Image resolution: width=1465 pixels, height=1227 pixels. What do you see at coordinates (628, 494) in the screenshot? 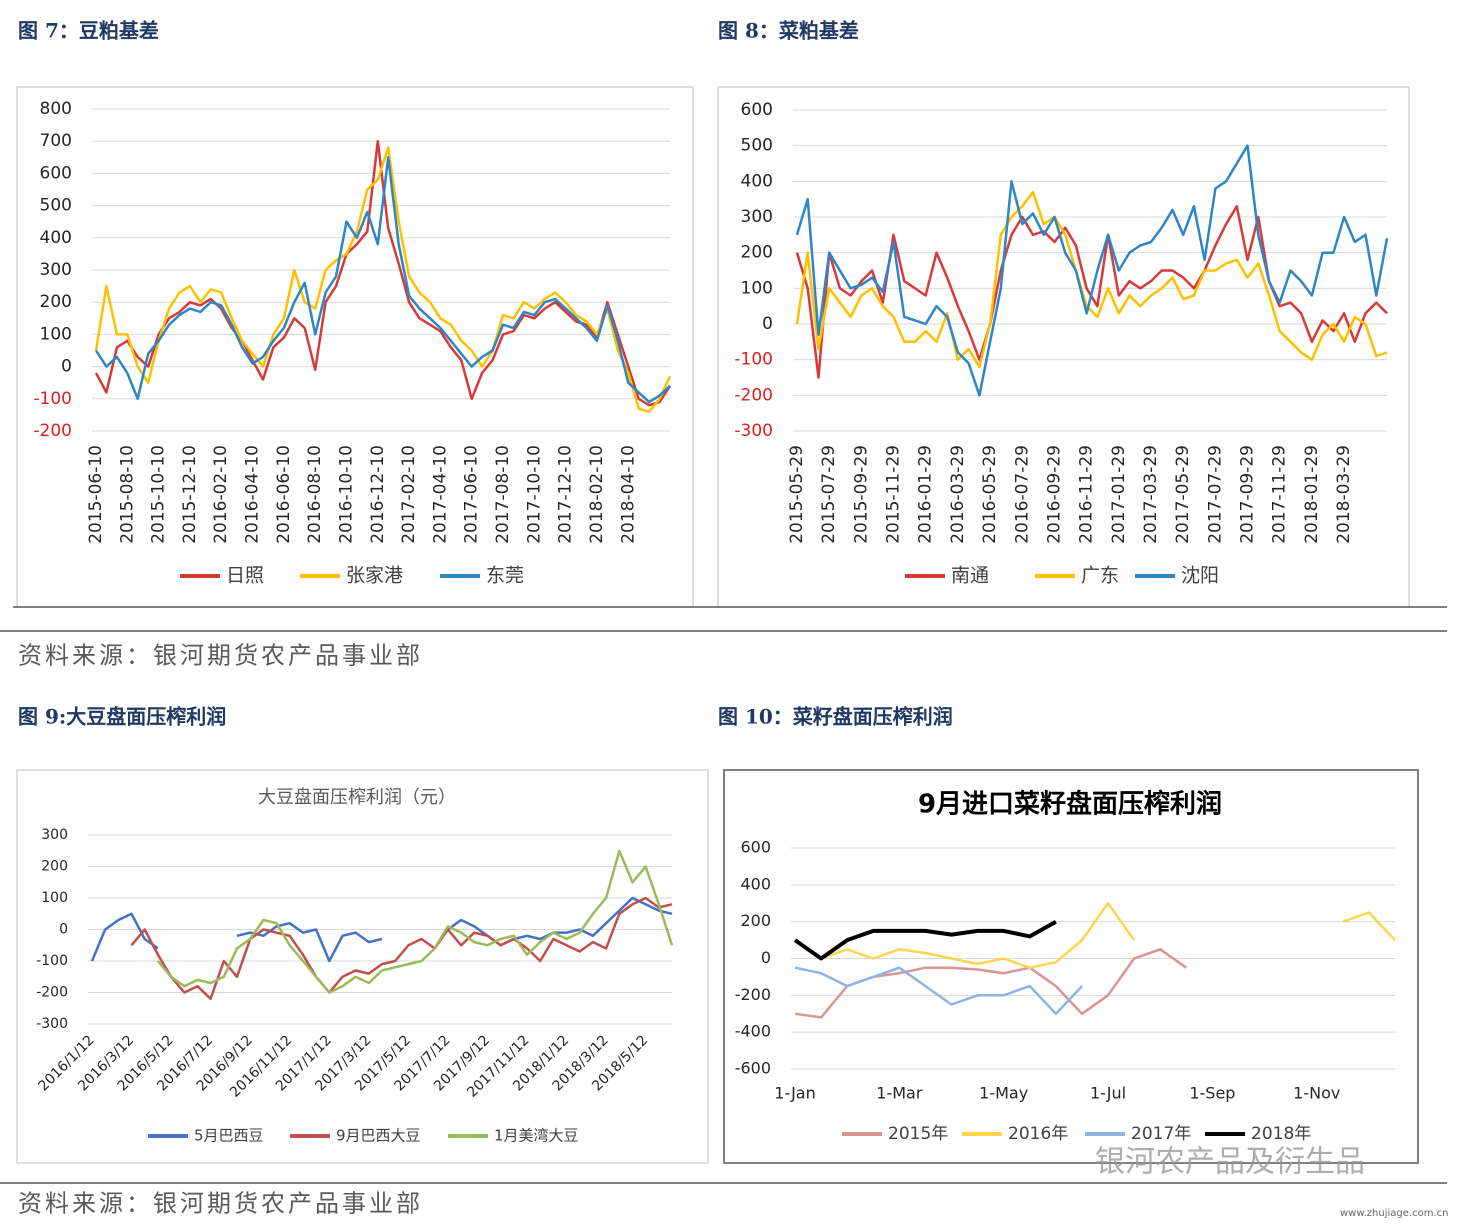
I see `x-tick-label: 2018-04-10` at bounding box center [628, 494].